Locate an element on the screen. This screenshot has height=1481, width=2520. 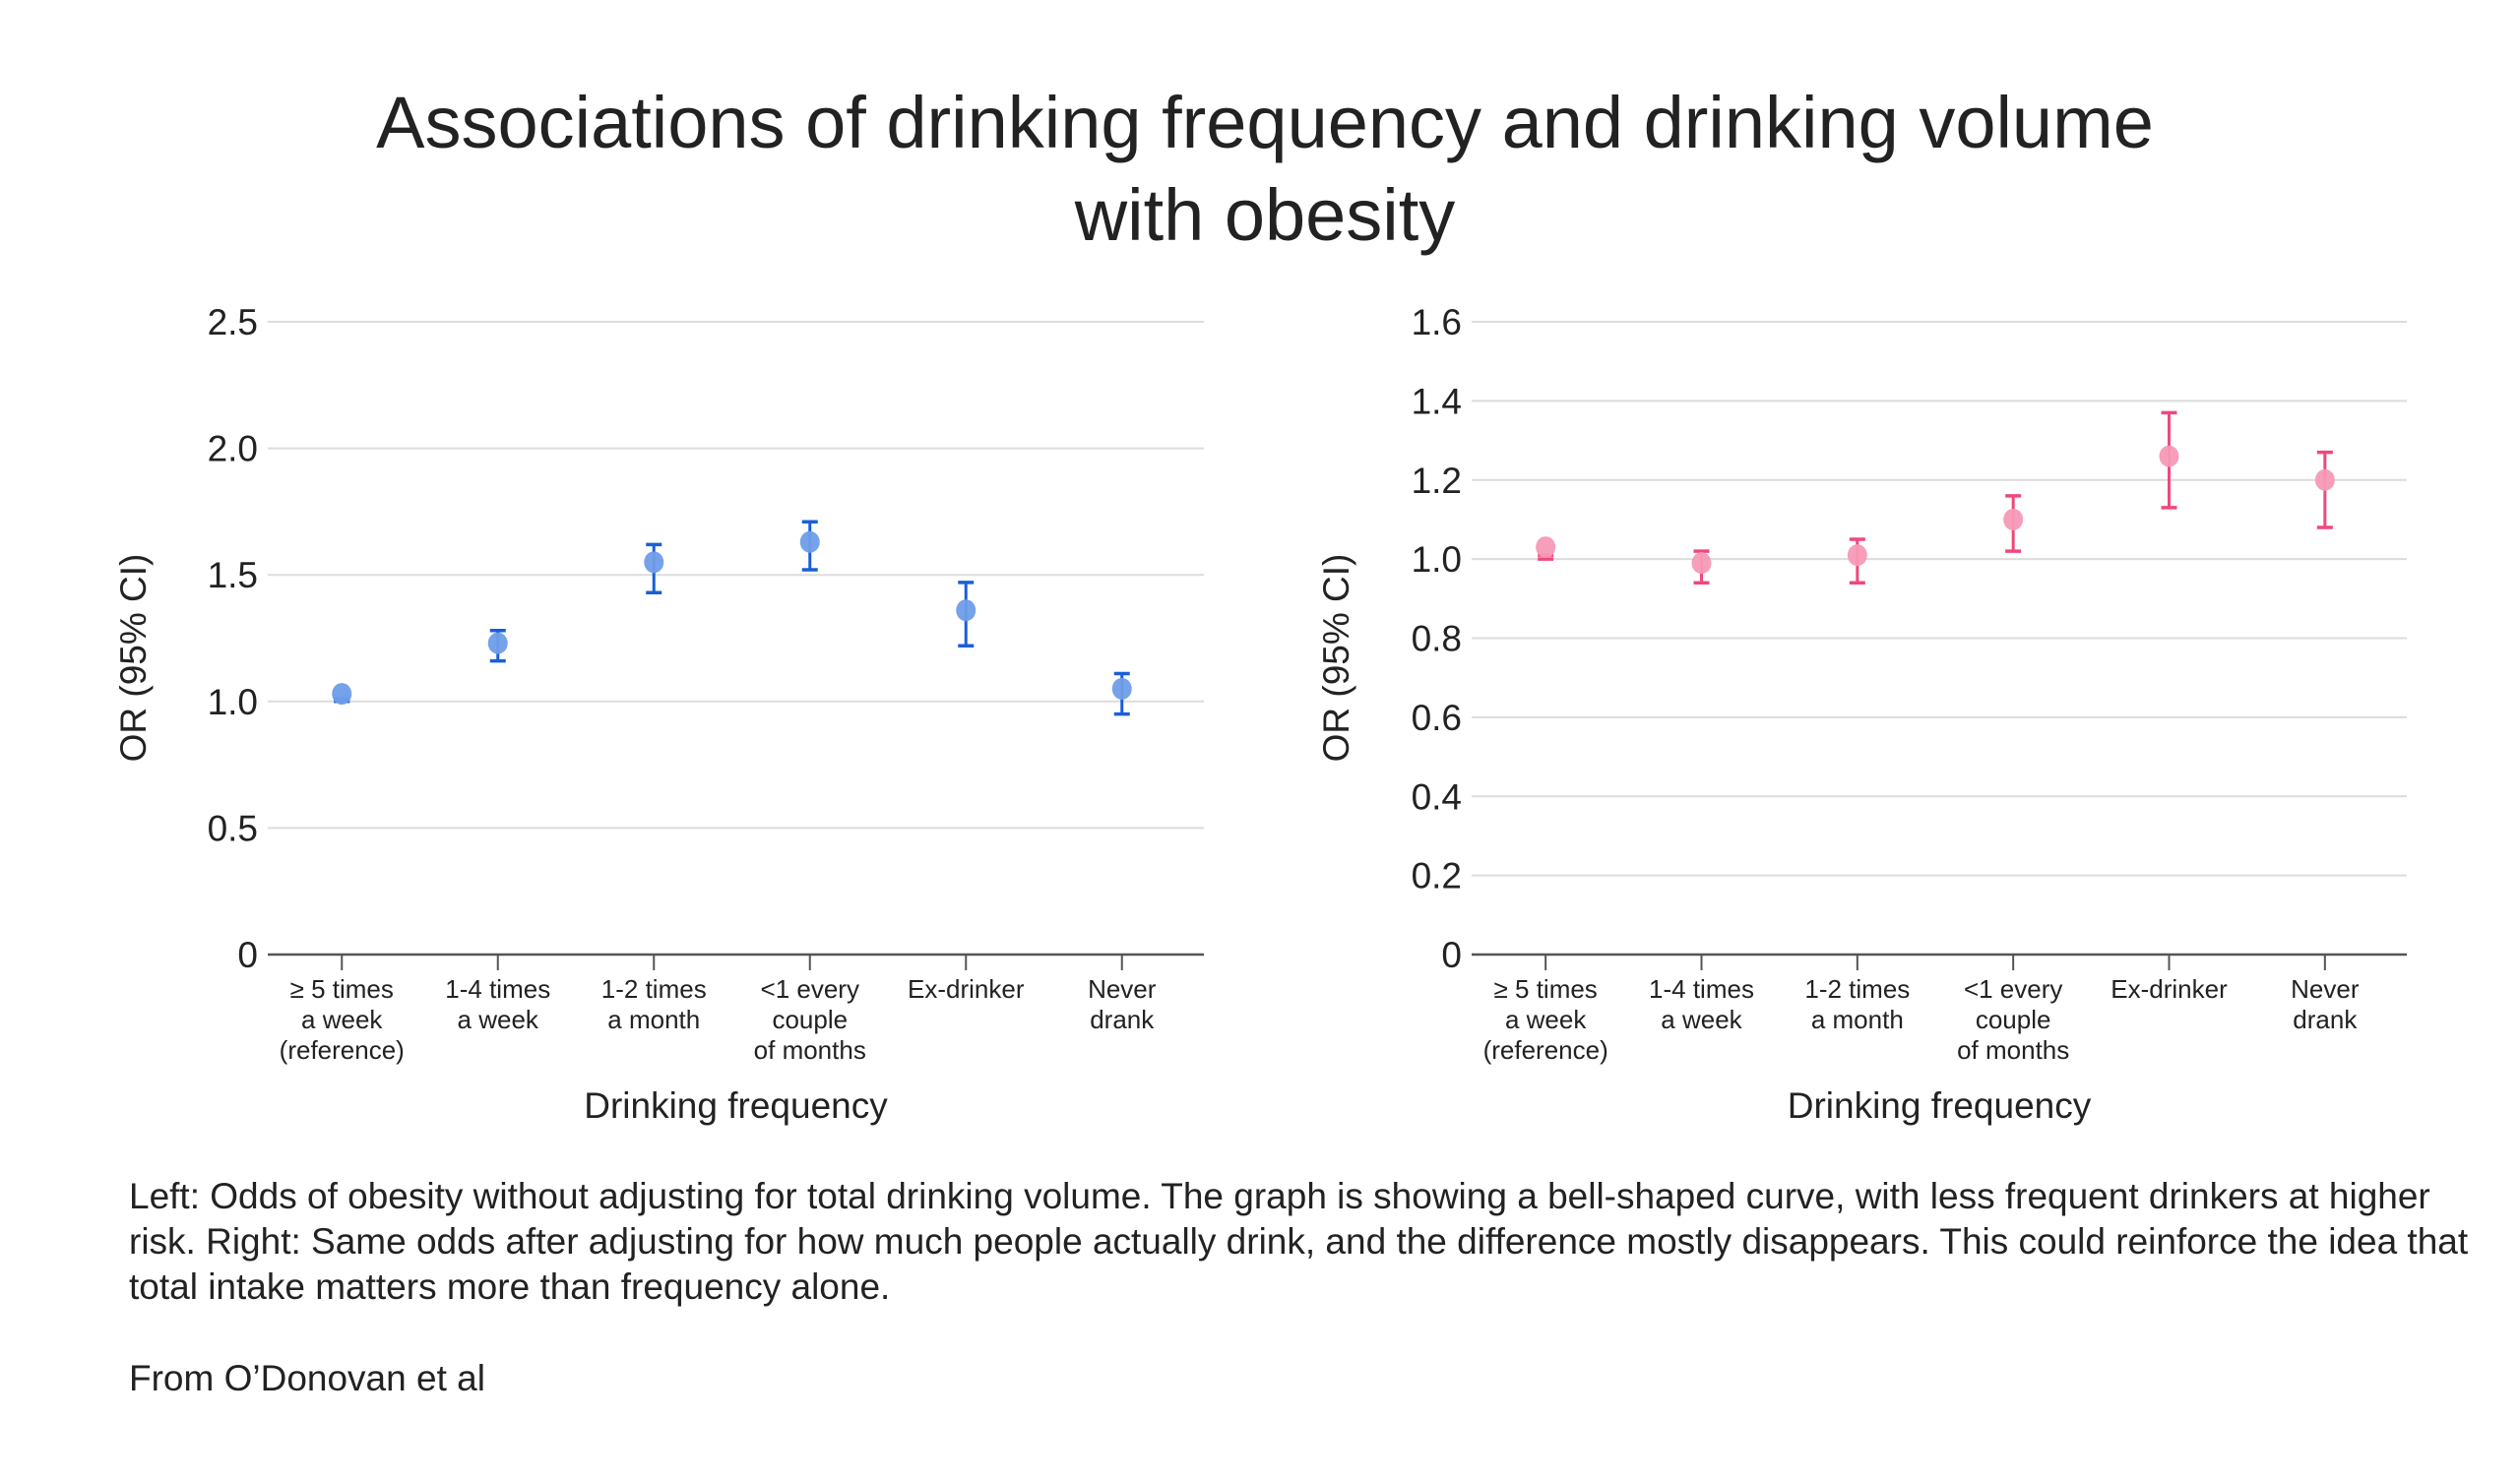
y-tick-label: 2.5 is located at coordinates (233, 322).